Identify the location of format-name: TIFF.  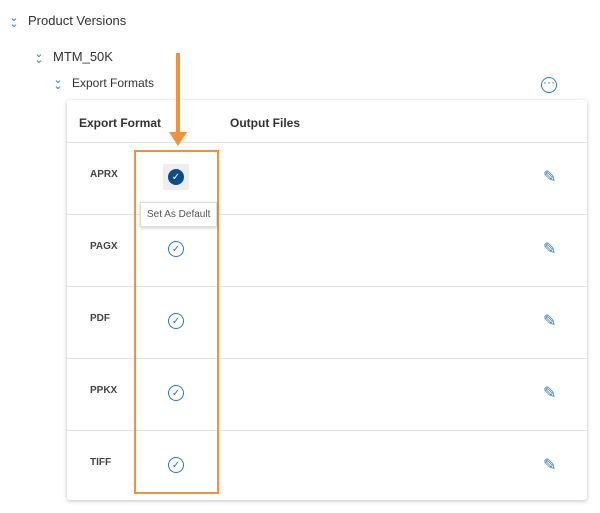
(101, 462).